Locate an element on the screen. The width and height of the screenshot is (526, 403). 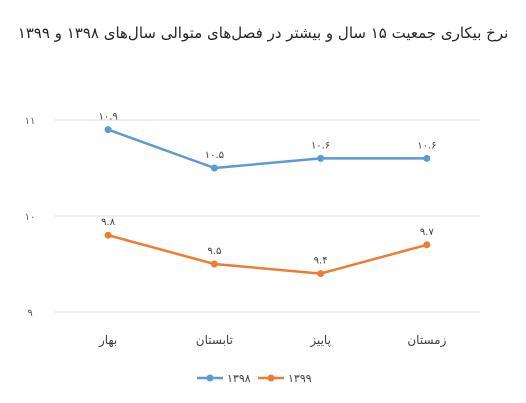
data-label: ۹.۷ is located at coordinates (427, 232).